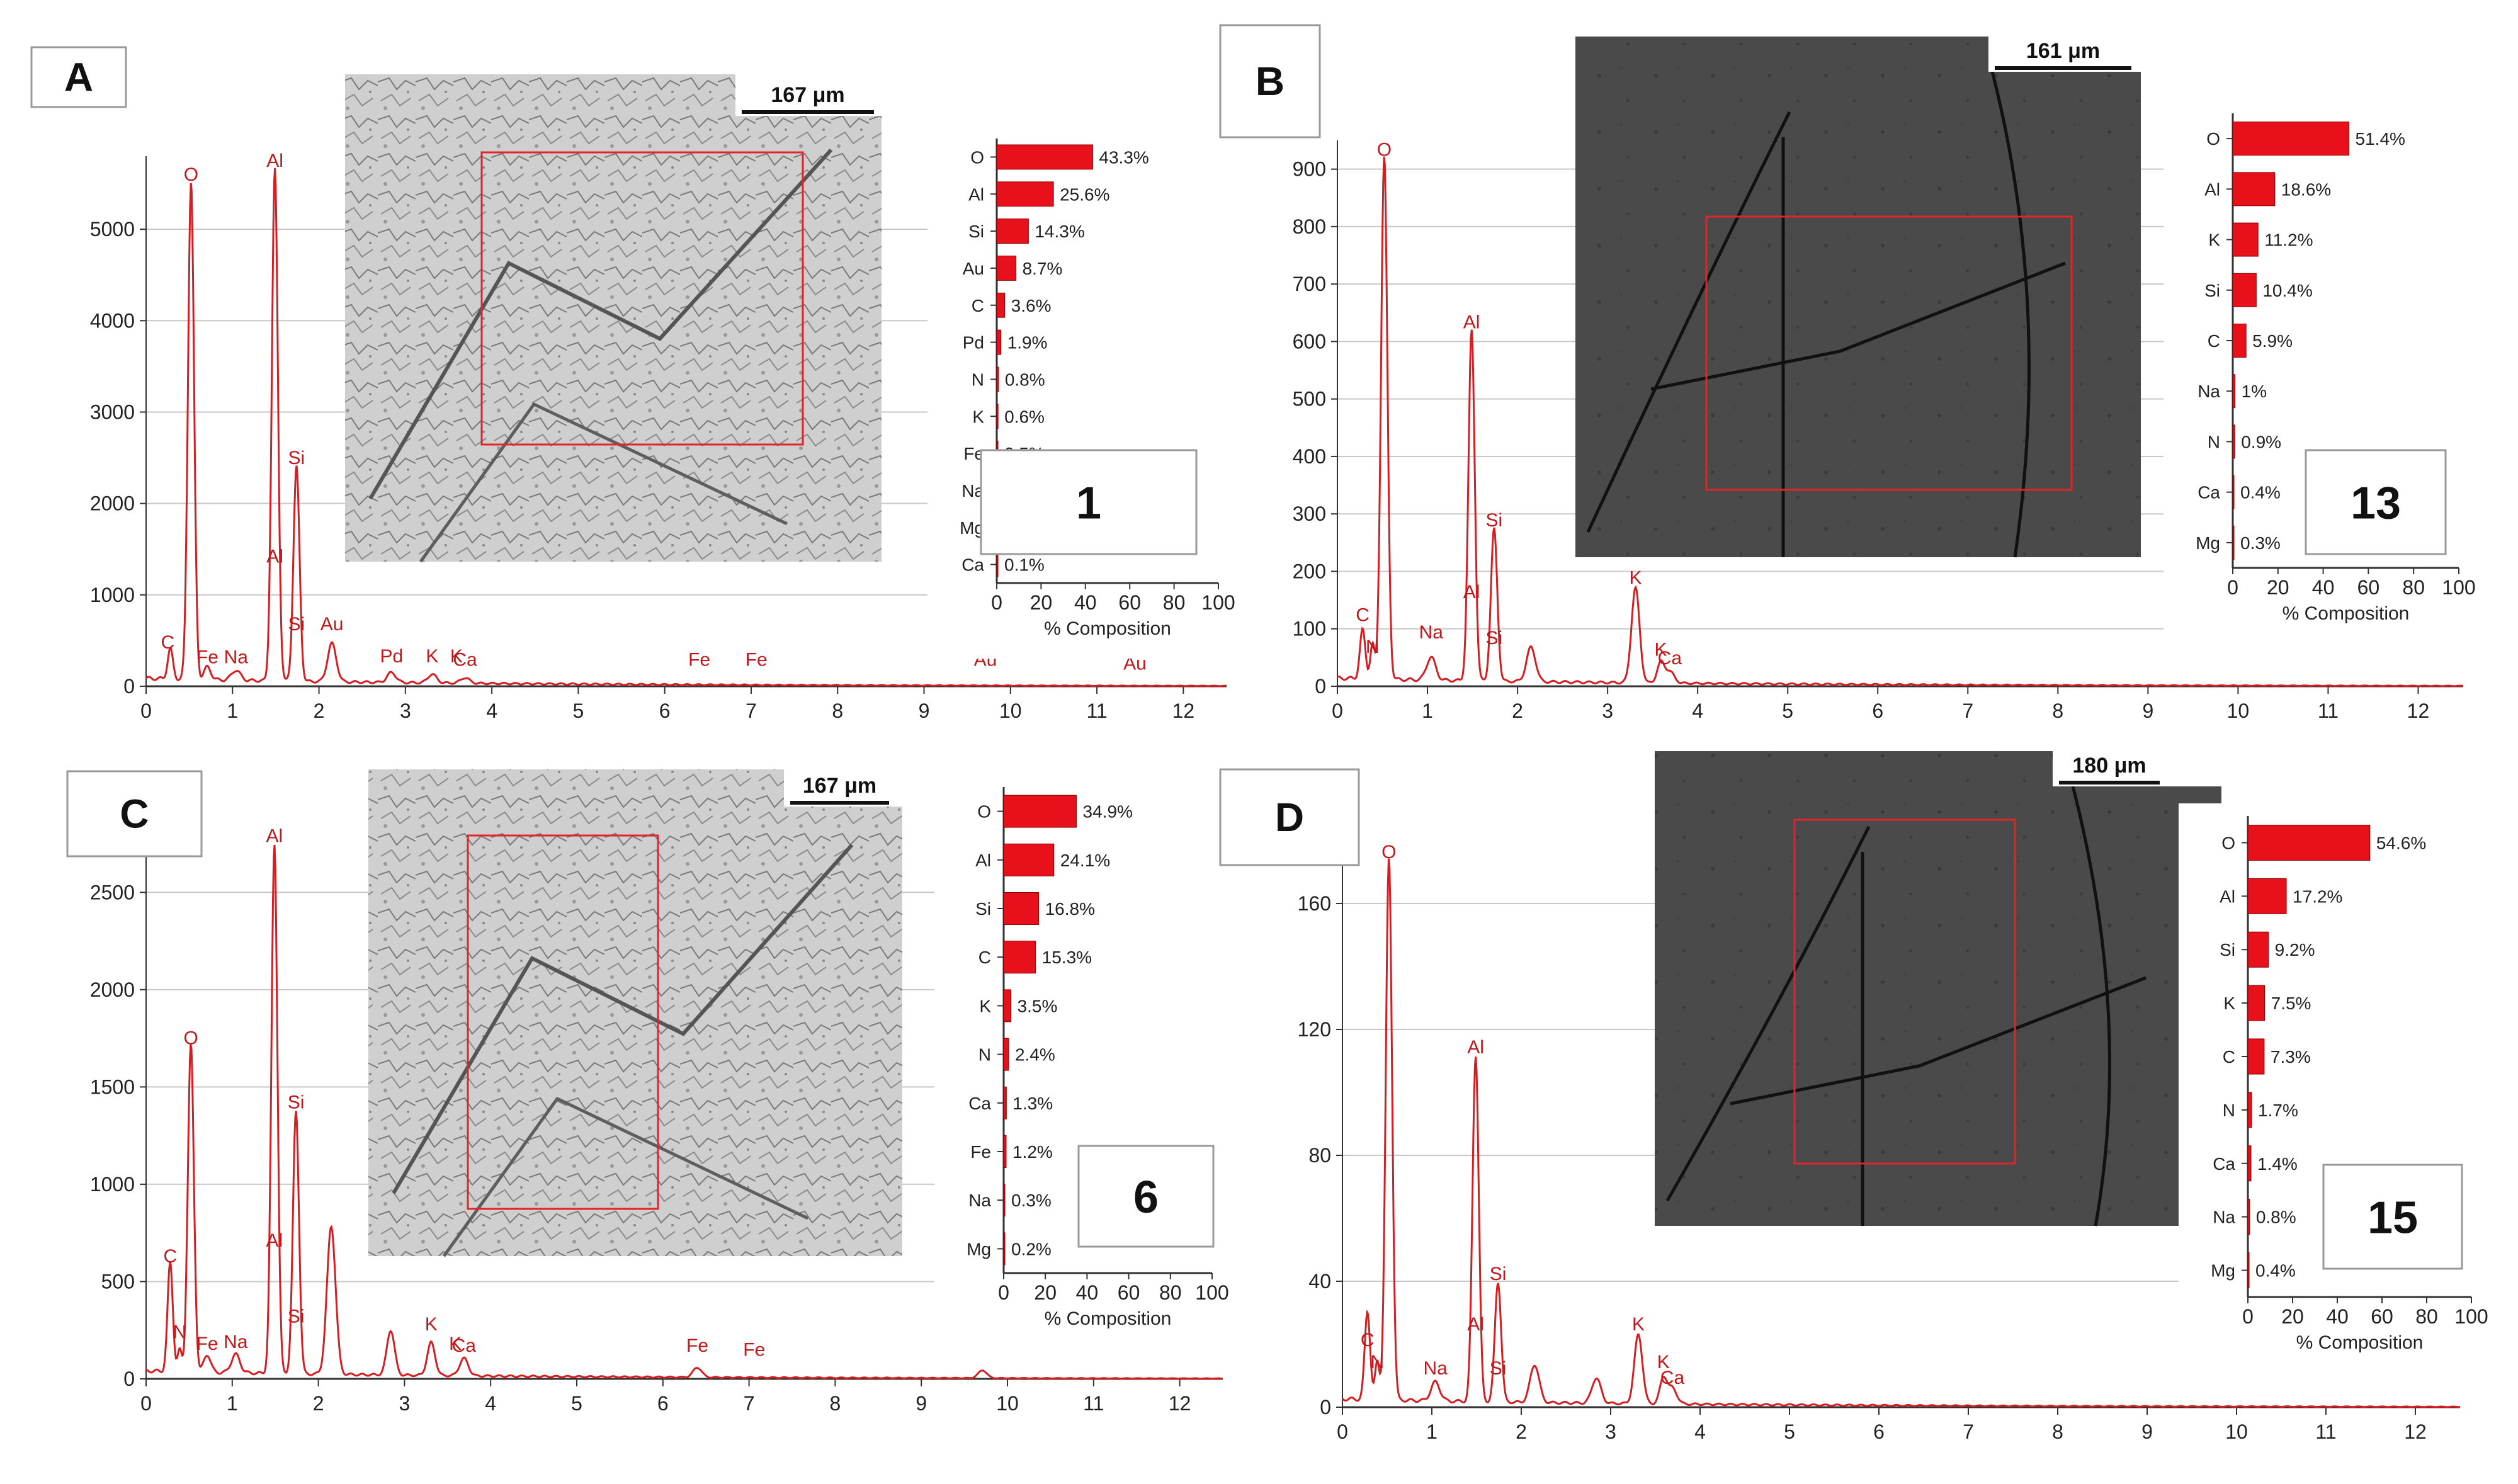 The width and height of the screenshot is (2518, 1484). I want to click on composition-value-label: 1.7%, so click(2278, 1110).